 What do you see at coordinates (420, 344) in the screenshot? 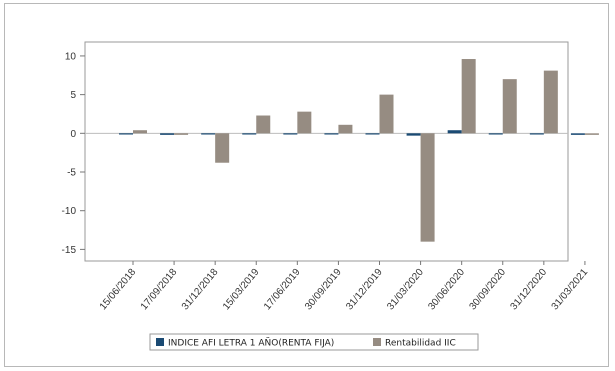
I see `legend-label: Rentabilidad IIC` at bounding box center [420, 344].